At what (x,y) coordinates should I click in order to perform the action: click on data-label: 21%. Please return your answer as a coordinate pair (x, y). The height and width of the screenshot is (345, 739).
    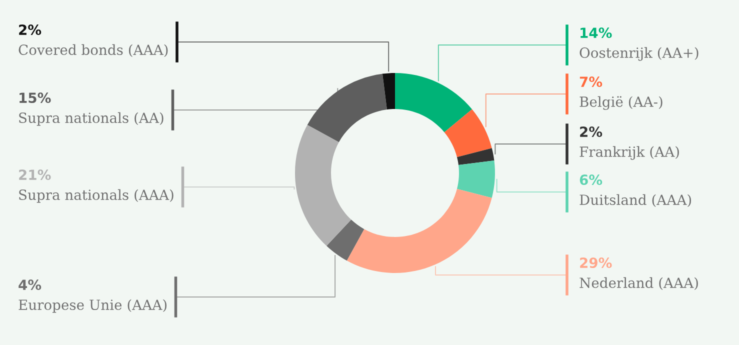
    Looking at the image, I should click on (35, 175).